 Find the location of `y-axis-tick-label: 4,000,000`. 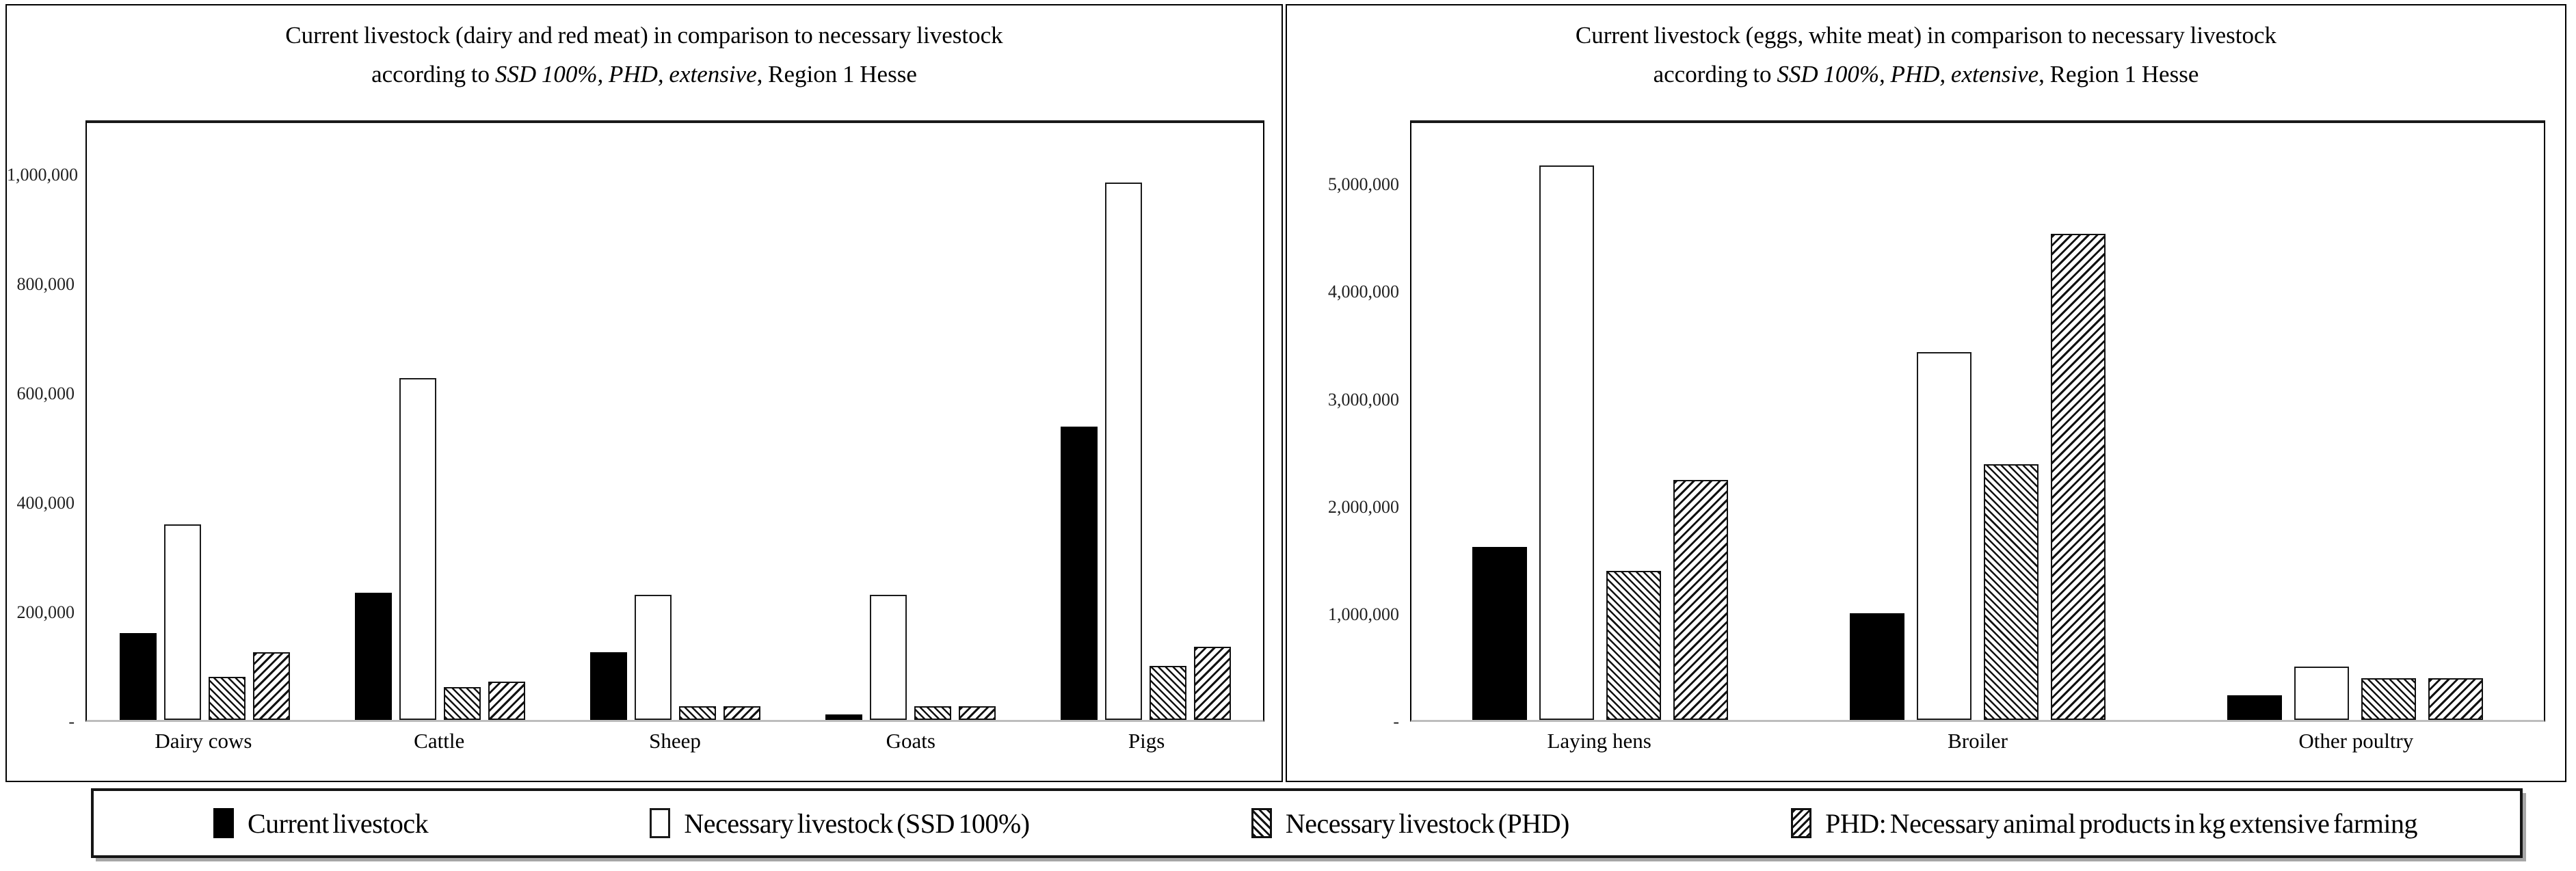

y-axis-tick-label: 4,000,000 is located at coordinates (1363, 292).